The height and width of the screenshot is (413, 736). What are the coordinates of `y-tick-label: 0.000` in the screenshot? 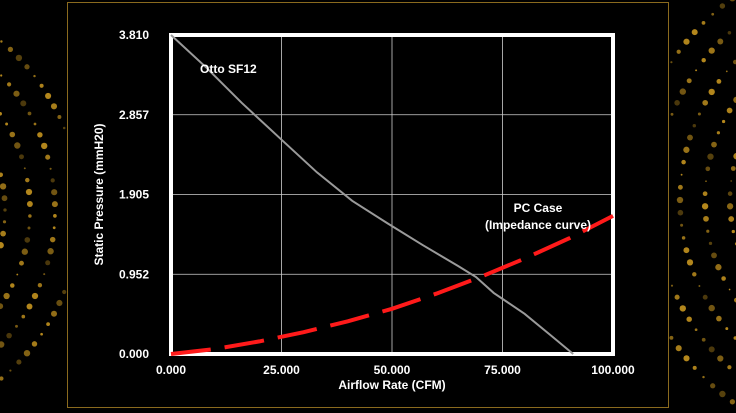 It's located at (134, 354).